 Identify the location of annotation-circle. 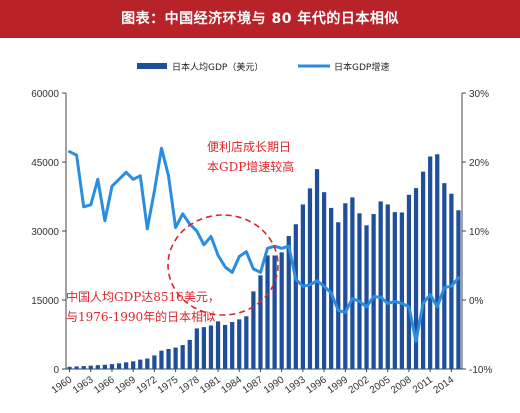
(223, 265).